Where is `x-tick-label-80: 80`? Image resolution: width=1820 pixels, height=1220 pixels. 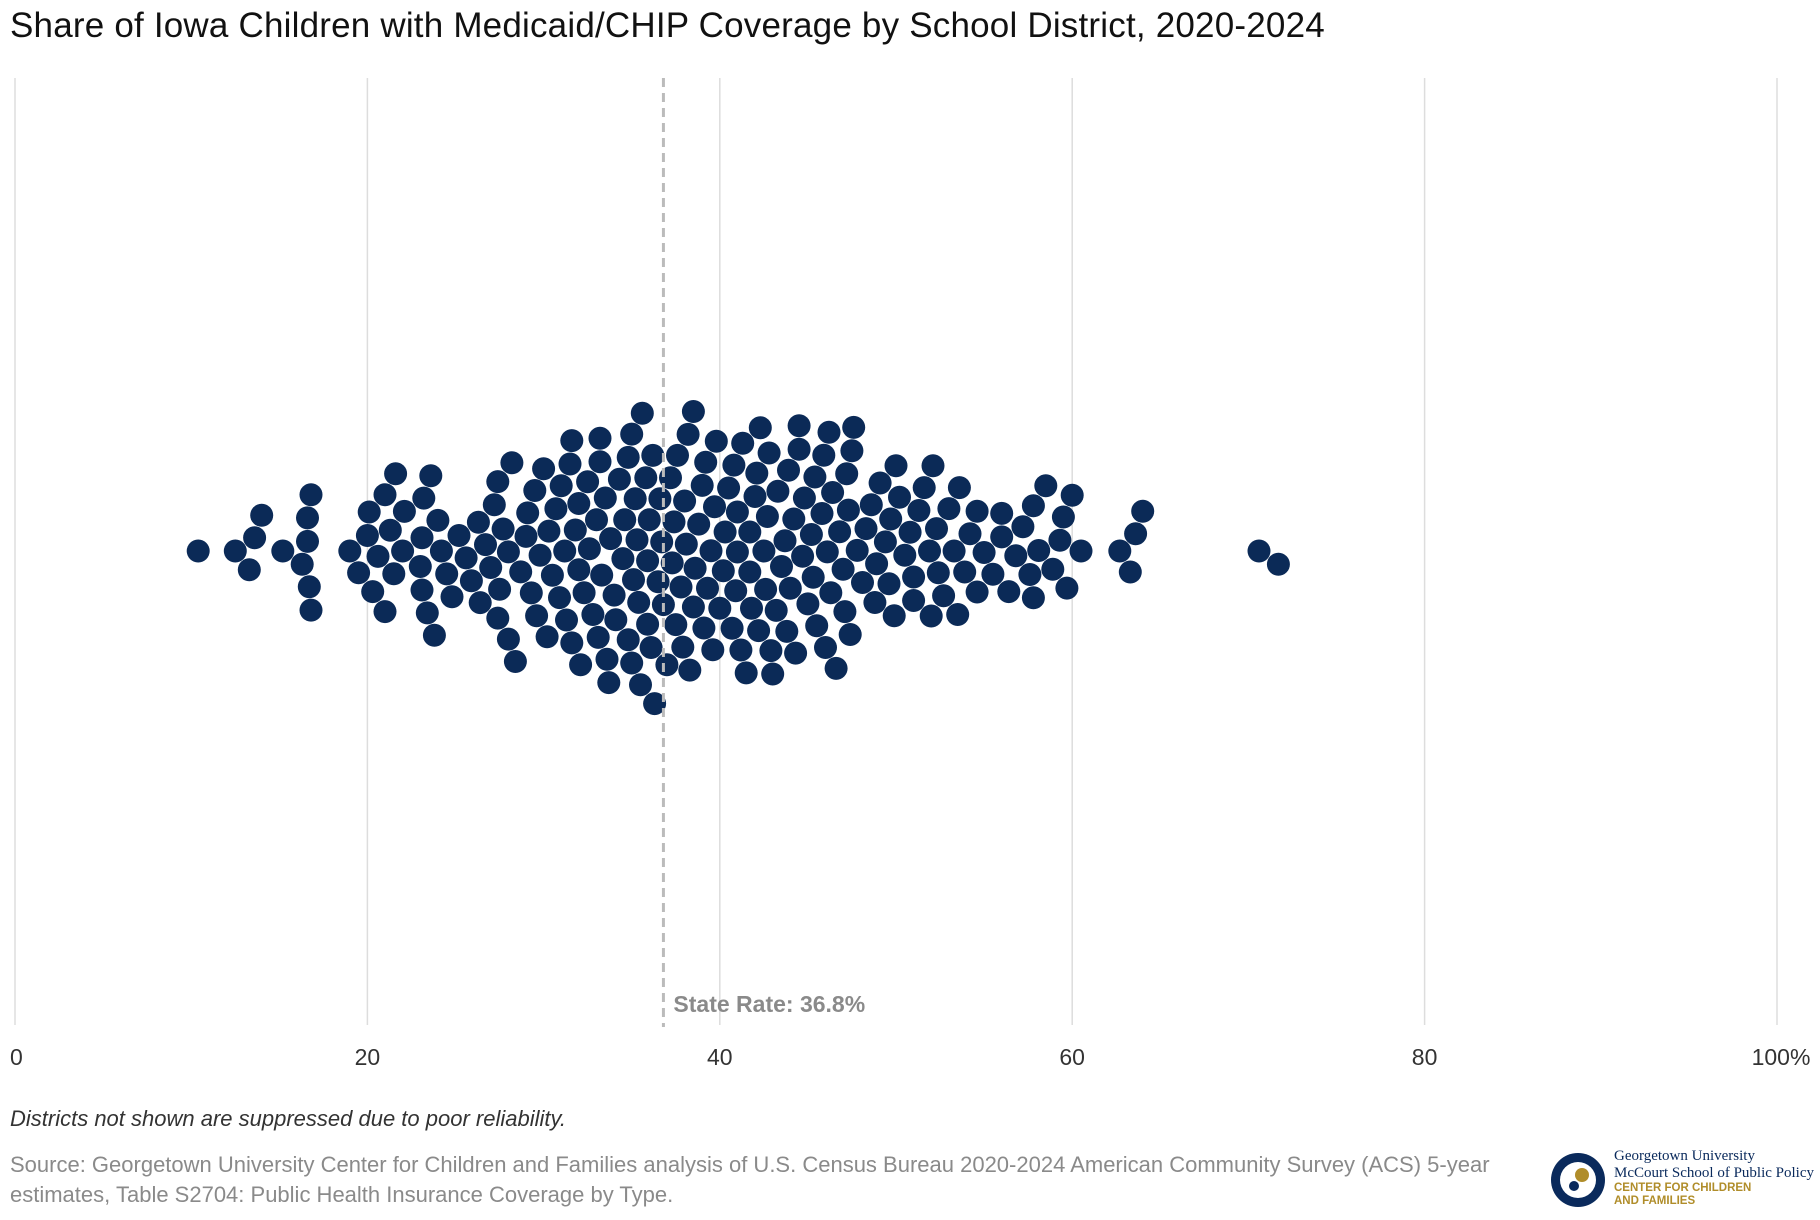 x-tick-label-80: 80 is located at coordinates (1425, 1057).